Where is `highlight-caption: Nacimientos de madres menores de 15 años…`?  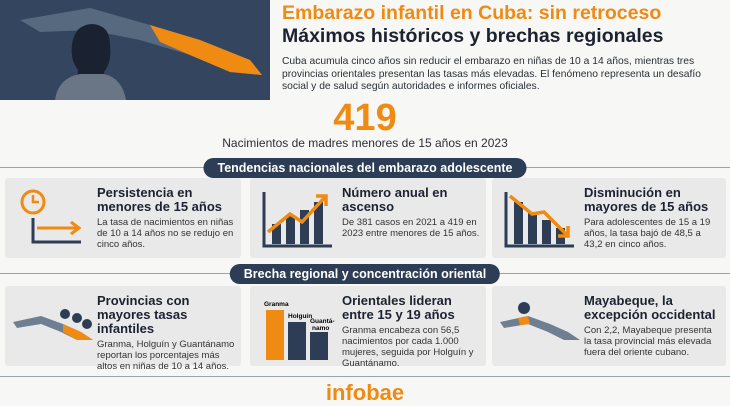 highlight-caption: Nacimientos de madres menores de 15 años… is located at coordinates (365, 143).